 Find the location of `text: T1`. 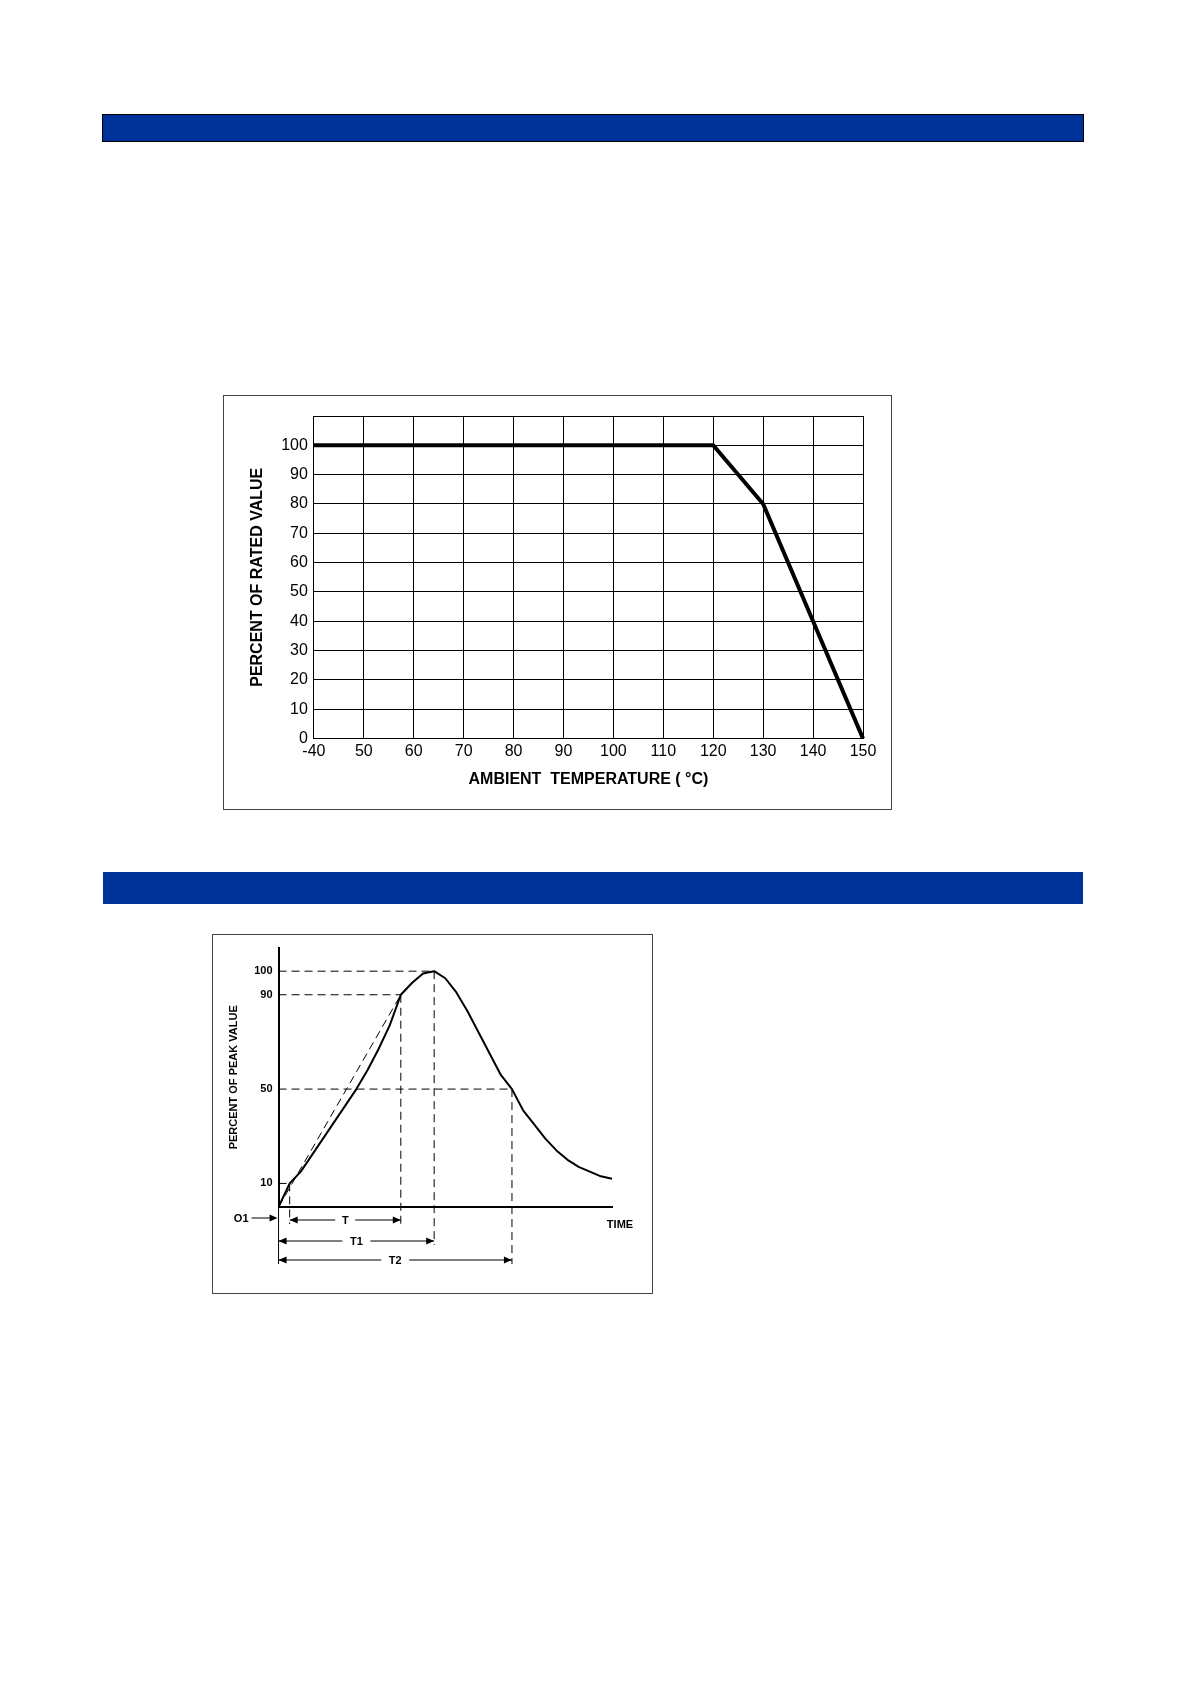

text: T1 is located at coordinates (356, 1241).